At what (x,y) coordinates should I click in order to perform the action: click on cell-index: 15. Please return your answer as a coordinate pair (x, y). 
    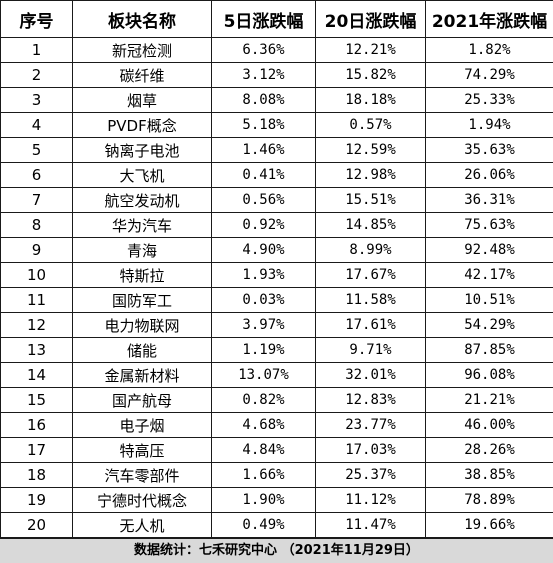
    Looking at the image, I should click on (36, 400).